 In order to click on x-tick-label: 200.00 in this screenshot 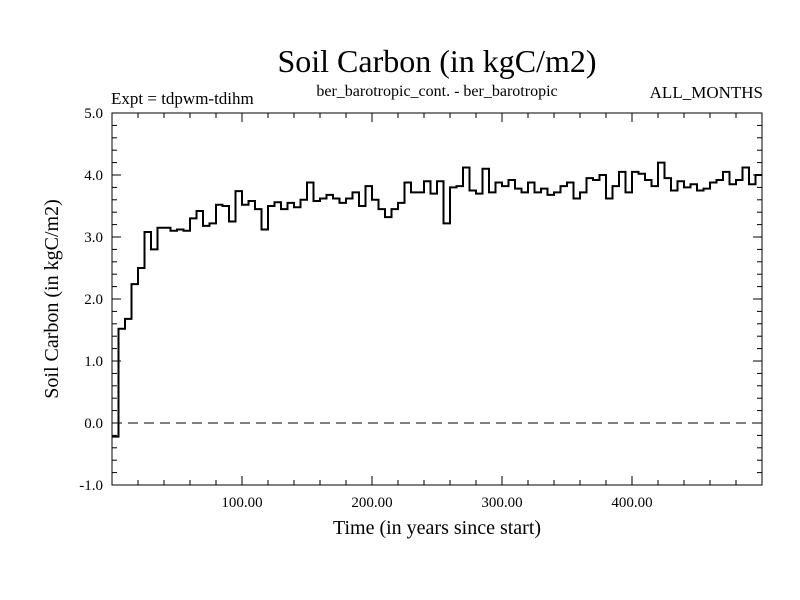, I will do `click(371, 503)`.